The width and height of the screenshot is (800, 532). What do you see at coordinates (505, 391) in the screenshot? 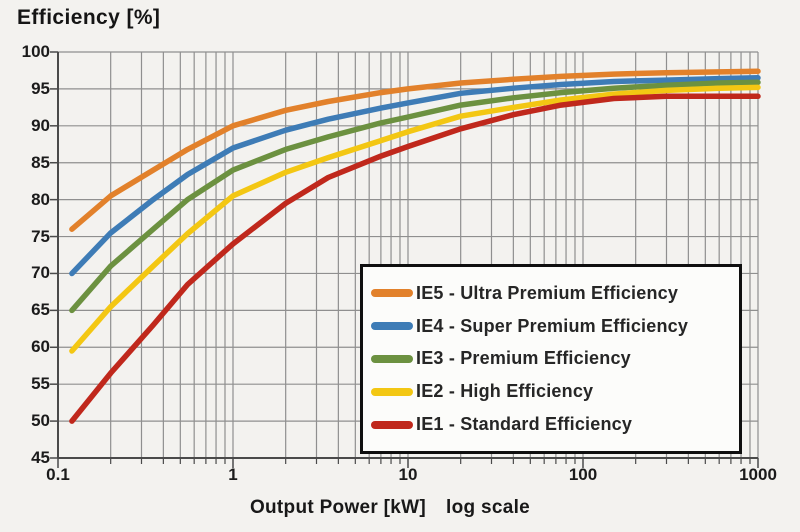
I see `legend-label: IE2 - High Efficiency` at bounding box center [505, 391].